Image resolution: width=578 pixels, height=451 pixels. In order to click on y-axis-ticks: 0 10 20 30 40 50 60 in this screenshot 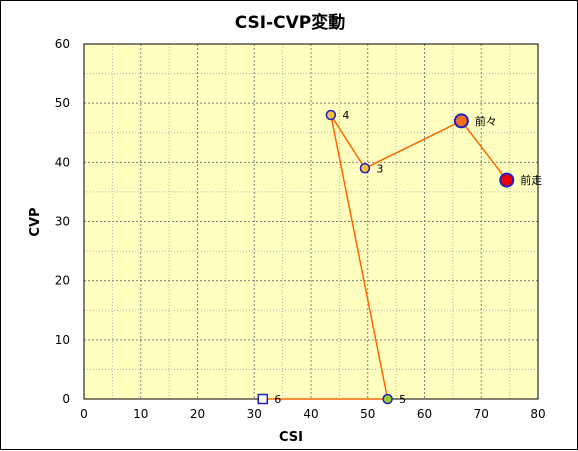, I will do `click(62, 221)`.